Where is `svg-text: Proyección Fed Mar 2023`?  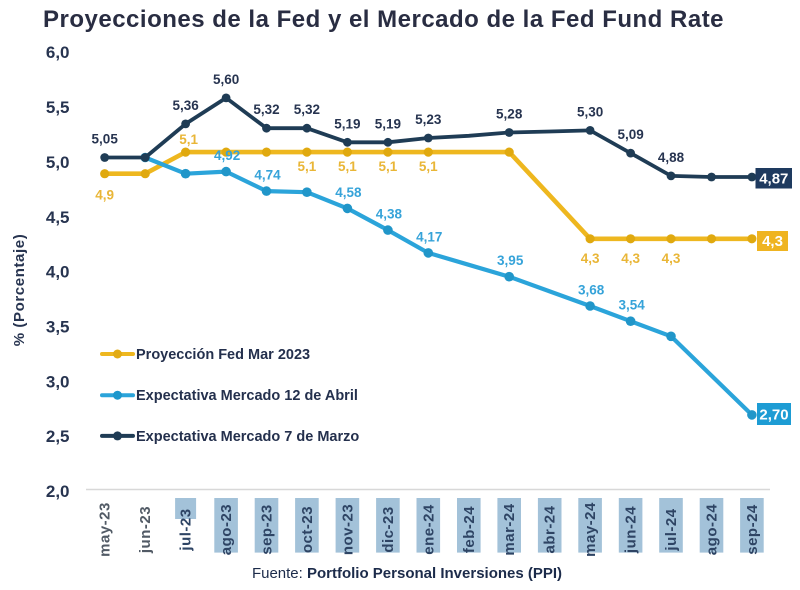 svg-text: Proyección Fed Mar 2023 is located at coordinates (223, 355).